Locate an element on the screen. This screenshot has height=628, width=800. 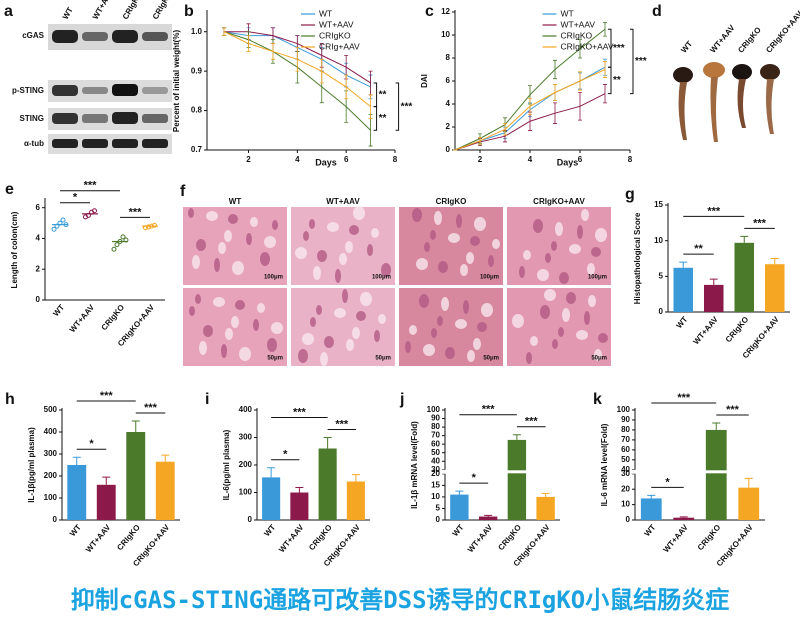
histology-label: WT is located at coordinates (235, 201).